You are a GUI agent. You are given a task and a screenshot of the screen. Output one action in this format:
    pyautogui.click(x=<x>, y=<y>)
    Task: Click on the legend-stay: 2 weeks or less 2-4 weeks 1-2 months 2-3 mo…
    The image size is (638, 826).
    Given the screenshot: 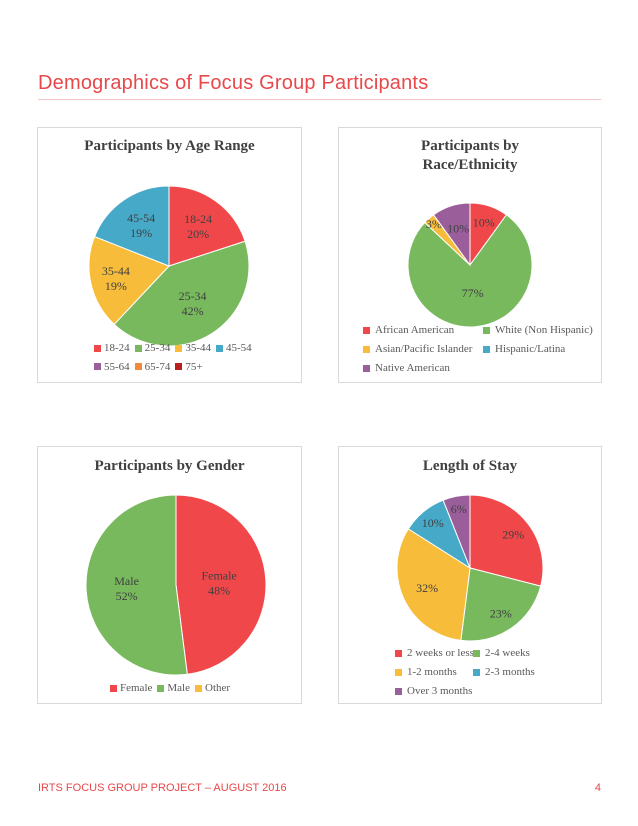 What is the action you would take?
    pyautogui.click(x=470, y=575)
    